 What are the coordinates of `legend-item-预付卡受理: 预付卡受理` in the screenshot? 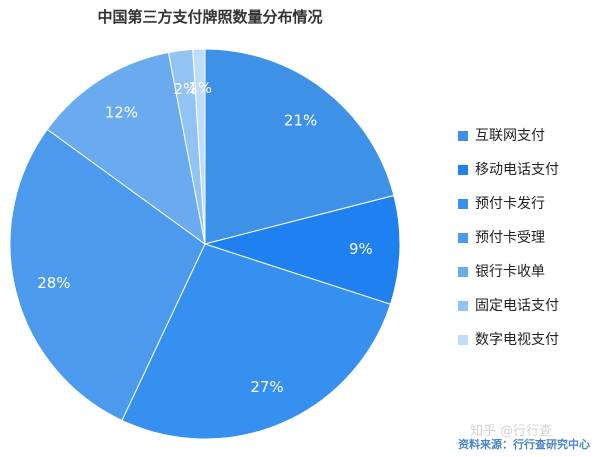 It's located at (508, 245).